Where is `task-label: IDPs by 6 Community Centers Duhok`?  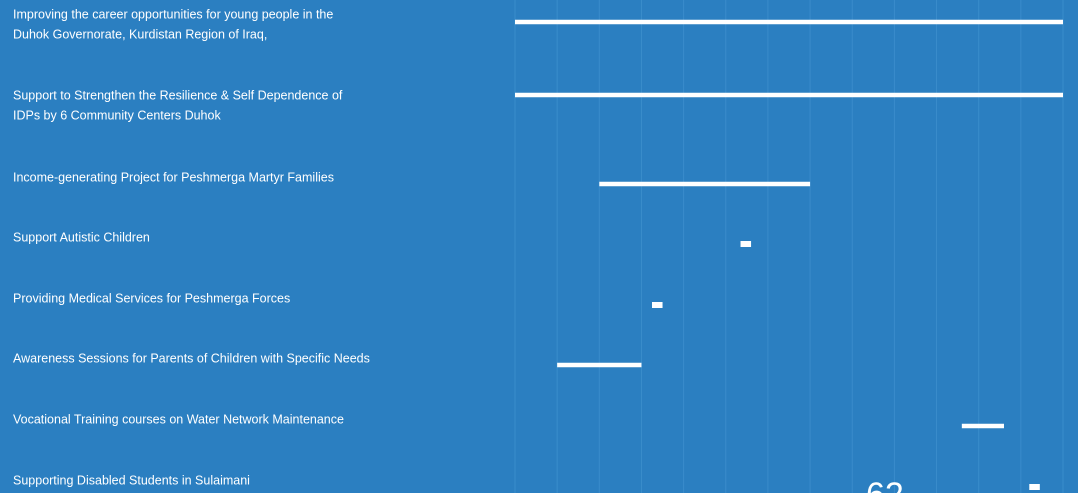
task-label: IDPs by 6 Community Centers Duhok is located at coordinates (117, 115).